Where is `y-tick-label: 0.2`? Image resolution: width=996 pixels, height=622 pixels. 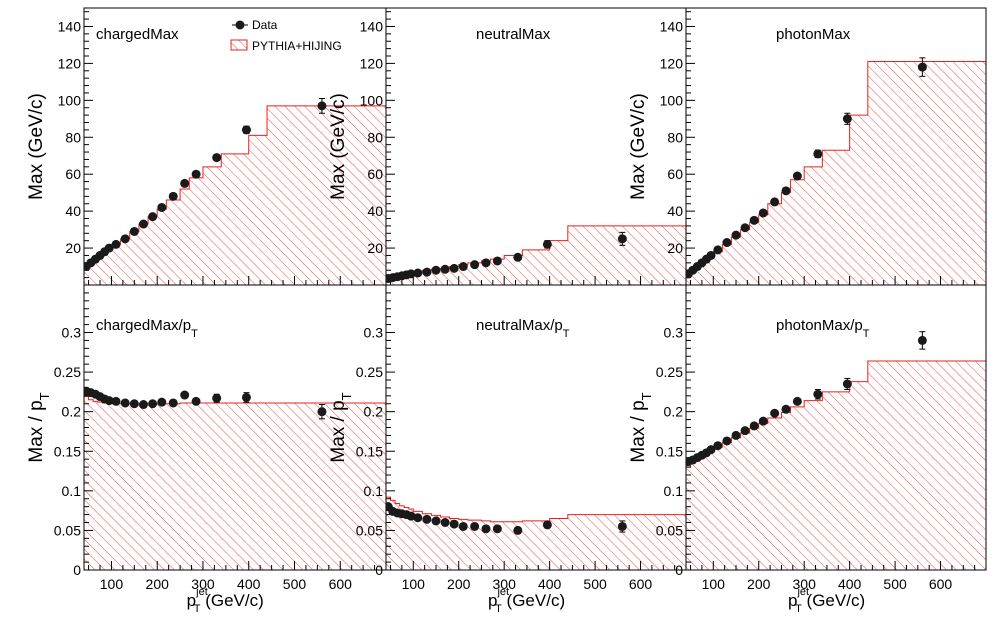
y-tick-label: 0.2 is located at coordinates (374, 412).